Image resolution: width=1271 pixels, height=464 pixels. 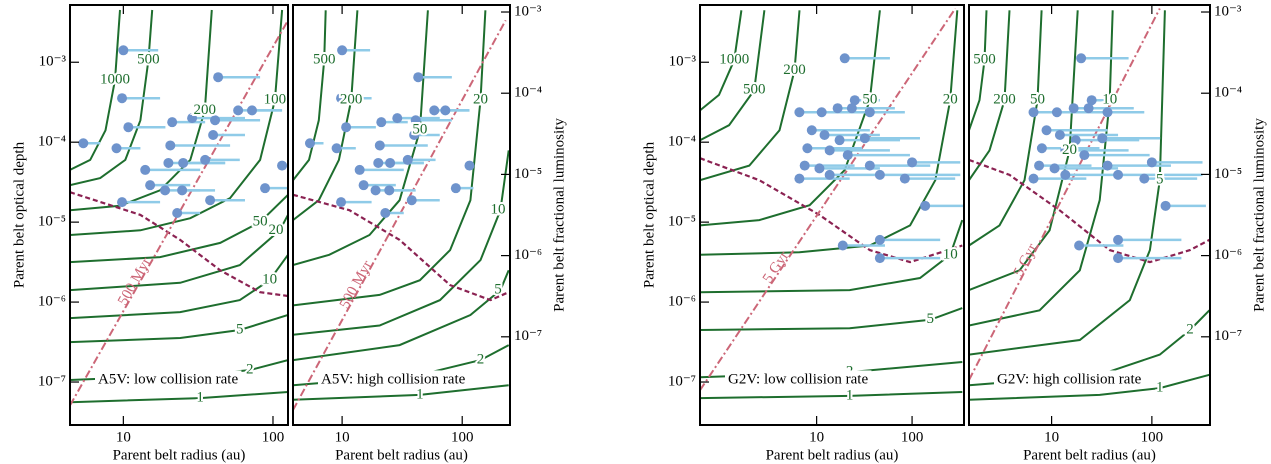 What do you see at coordinates (1228, 93) in the screenshot?
I see `y2-tick-label: 10⁻⁴` at bounding box center [1228, 93].